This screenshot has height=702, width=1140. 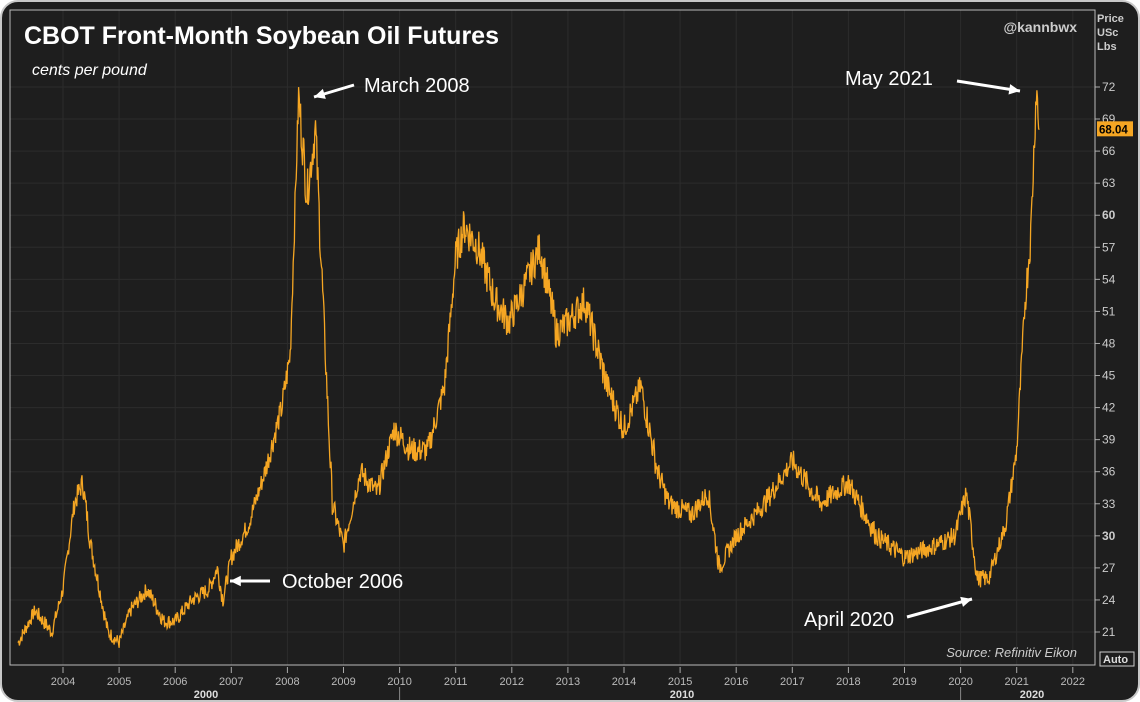 What do you see at coordinates (1109, 632) in the screenshot?
I see `y-tick-label: 21` at bounding box center [1109, 632].